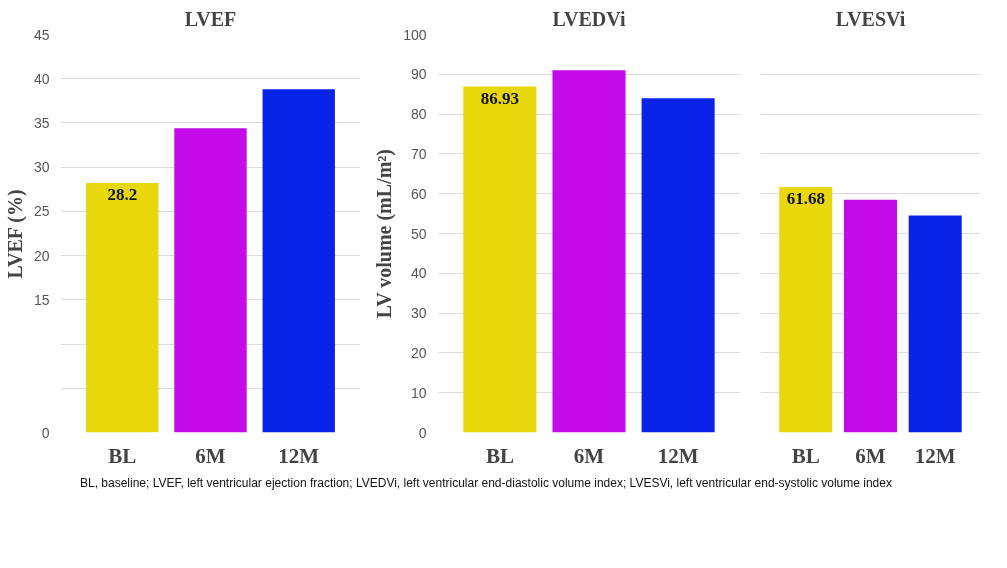  I want to click on data-label: 86.93, so click(500, 98).